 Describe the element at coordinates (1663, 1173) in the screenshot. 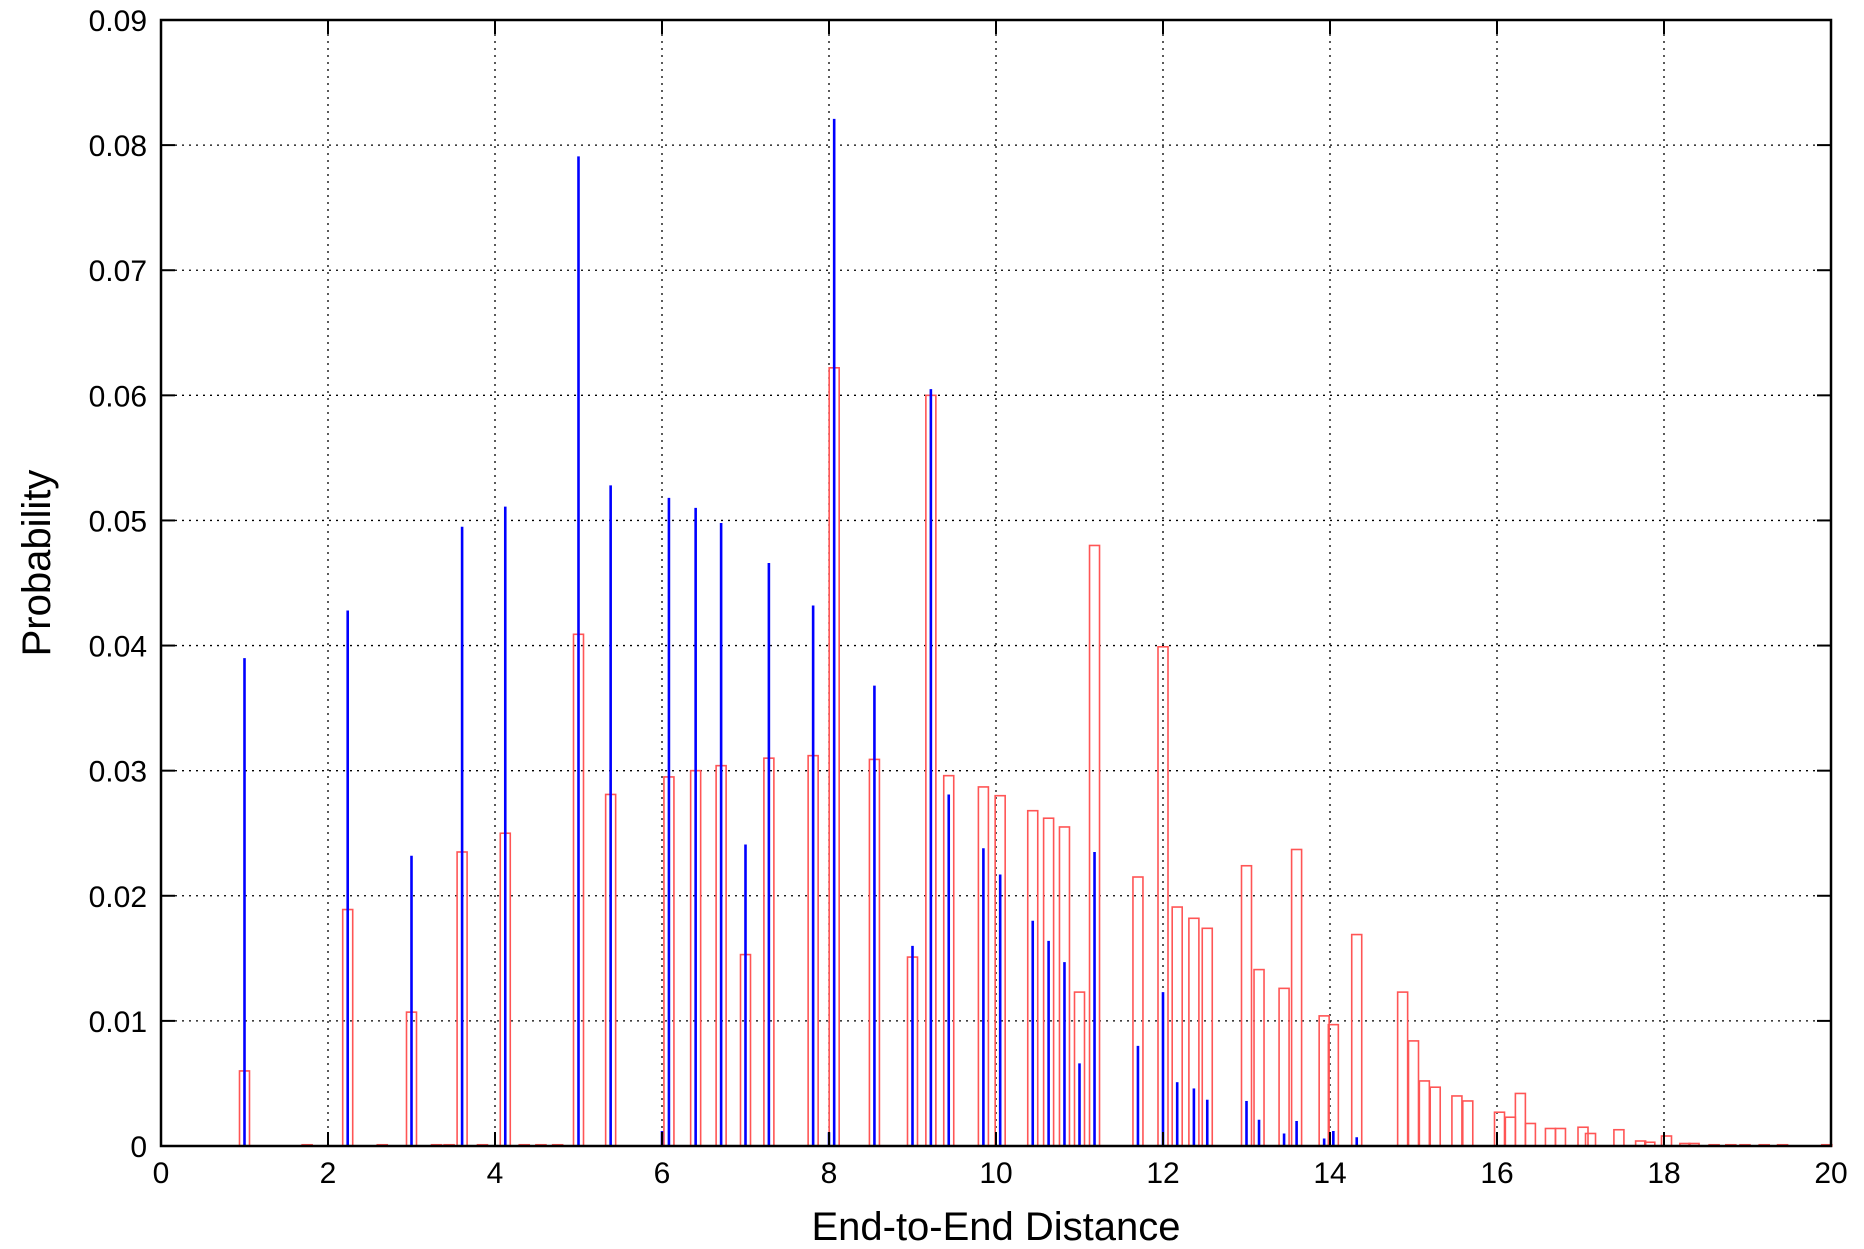

I see `x-tick-label: 18` at that location.